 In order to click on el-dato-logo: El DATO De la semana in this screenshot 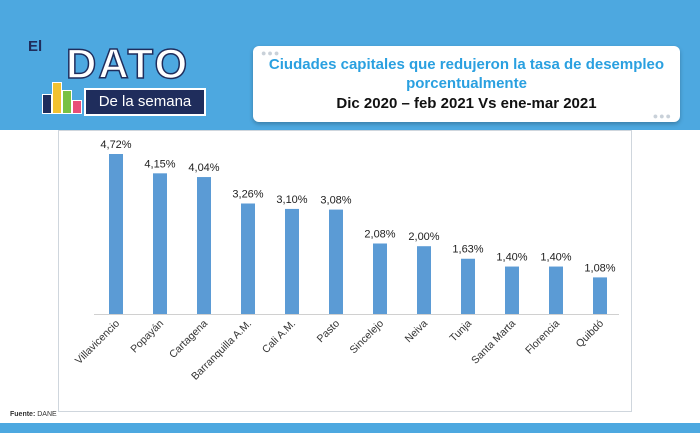, I will do `click(123, 75)`.